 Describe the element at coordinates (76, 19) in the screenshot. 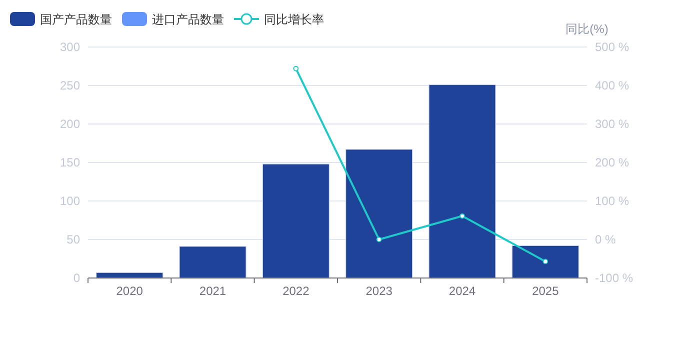

I see `legend-label: 国产产品数量` at that location.